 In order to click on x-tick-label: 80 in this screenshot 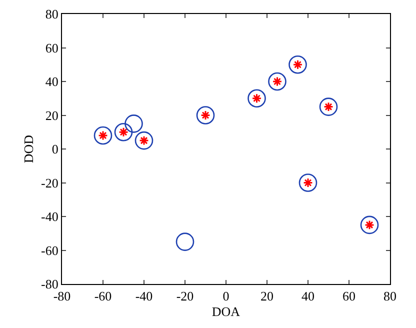, I will do `click(390, 296)`.